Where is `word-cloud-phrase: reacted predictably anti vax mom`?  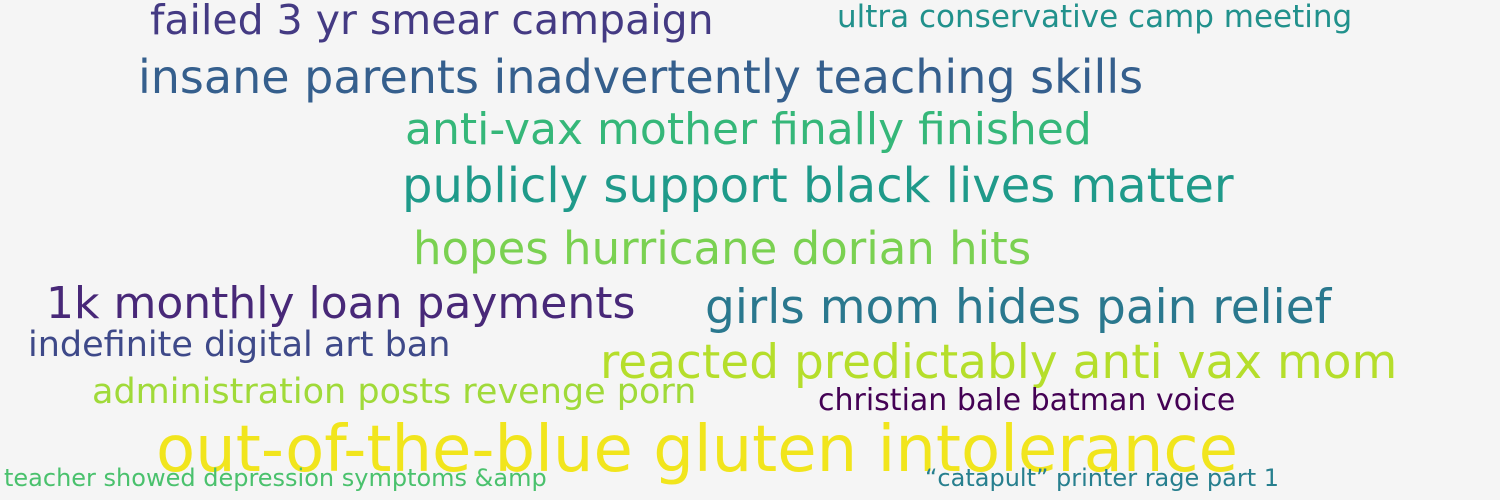
word-cloud-phrase: reacted predictably anti vax mom is located at coordinates (999, 362).